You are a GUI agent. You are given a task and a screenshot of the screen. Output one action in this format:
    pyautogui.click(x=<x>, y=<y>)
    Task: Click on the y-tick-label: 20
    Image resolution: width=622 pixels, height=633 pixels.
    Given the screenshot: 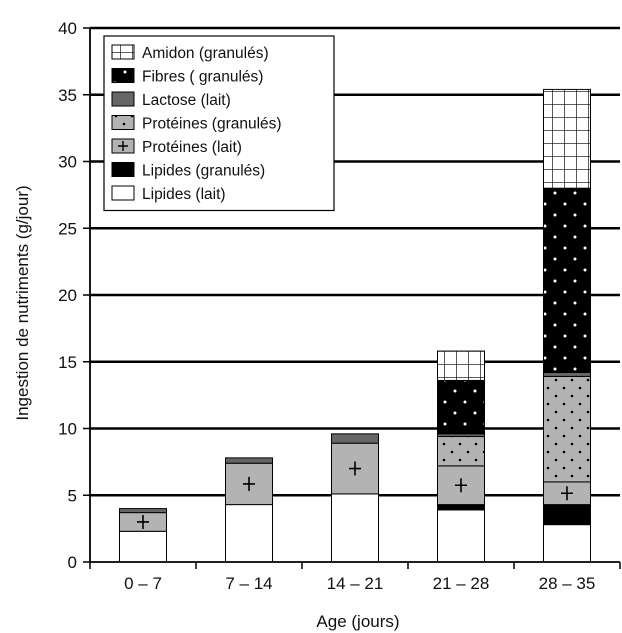 What is the action you would take?
    pyautogui.click(x=67, y=295)
    